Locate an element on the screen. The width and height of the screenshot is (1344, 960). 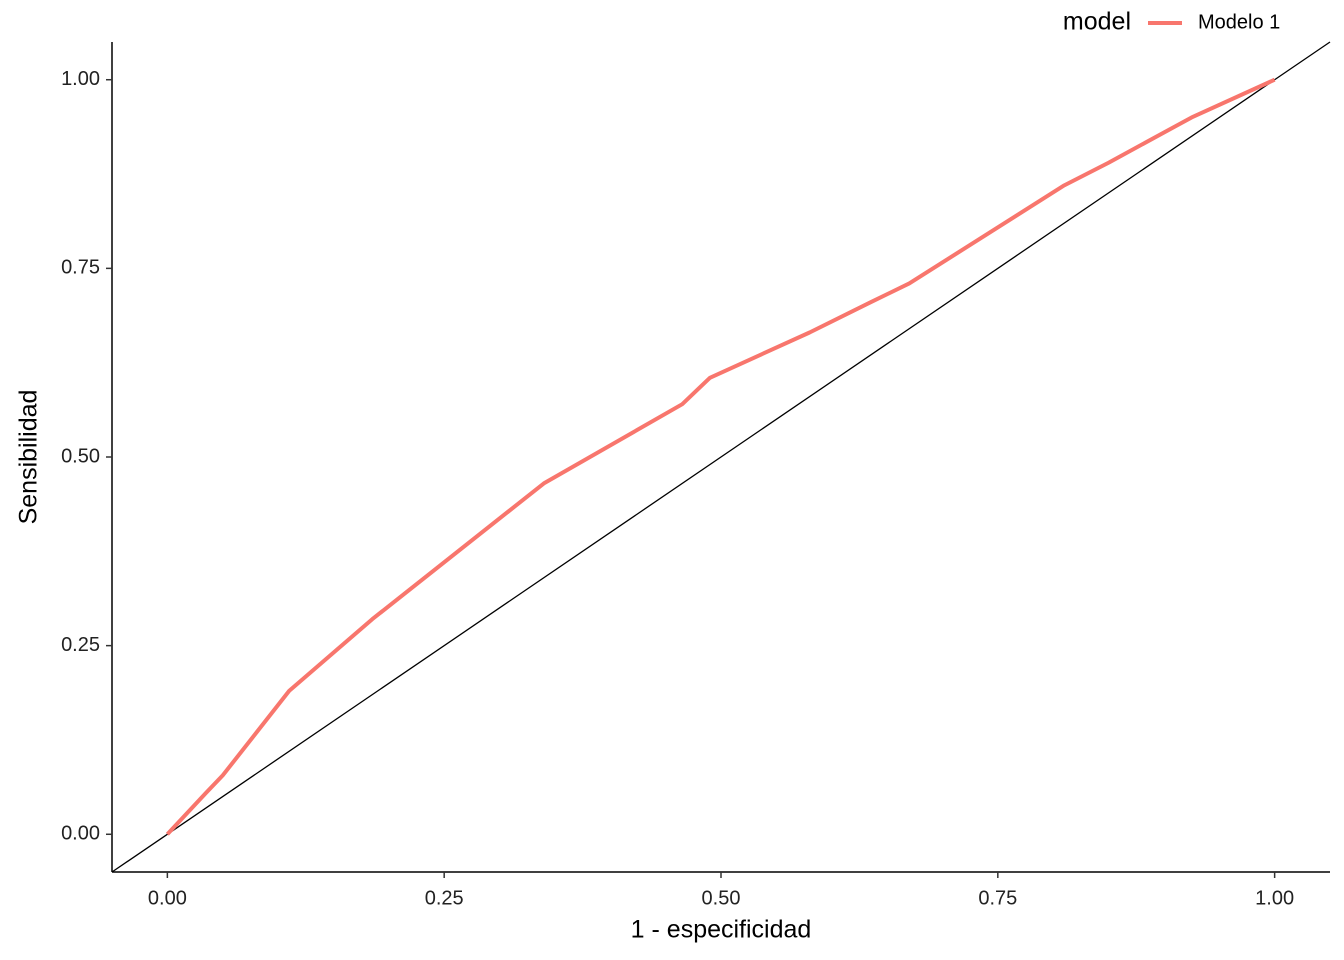
y-axis-title: Sensibilidad is located at coordinates (29, 457).